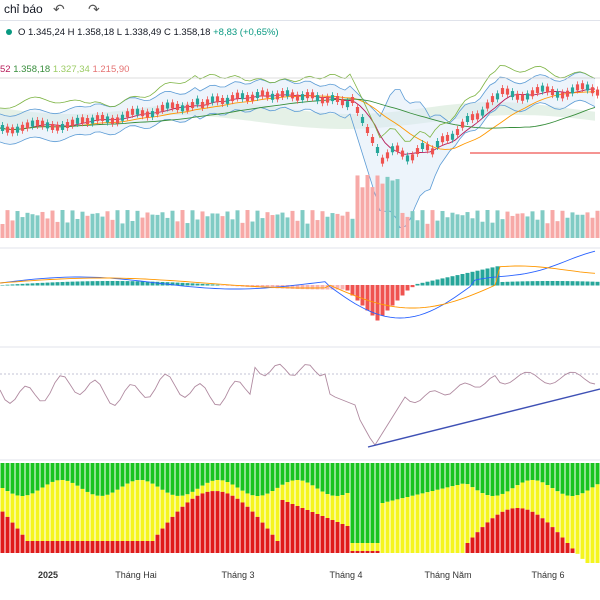  What do you see at coordinates (42, 32) in the screenshot?
I see `open-value: O 1.345,24` at bounding box center [42, 32].